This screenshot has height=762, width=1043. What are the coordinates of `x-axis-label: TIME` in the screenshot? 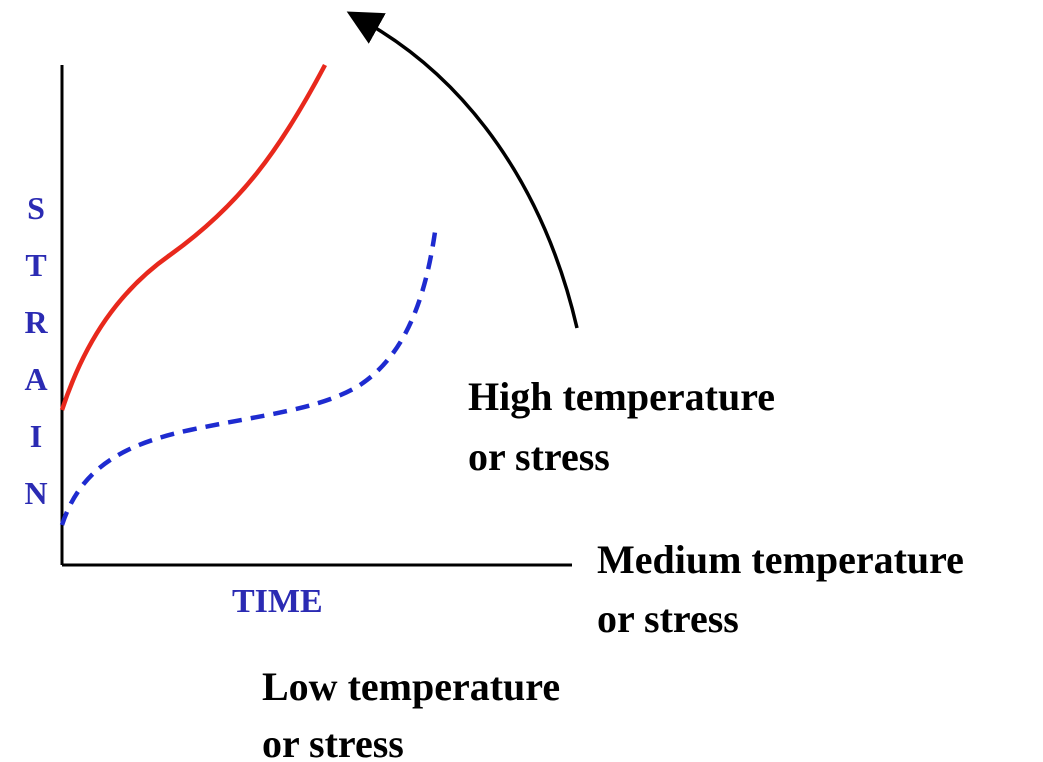 It's located at (277, 601).